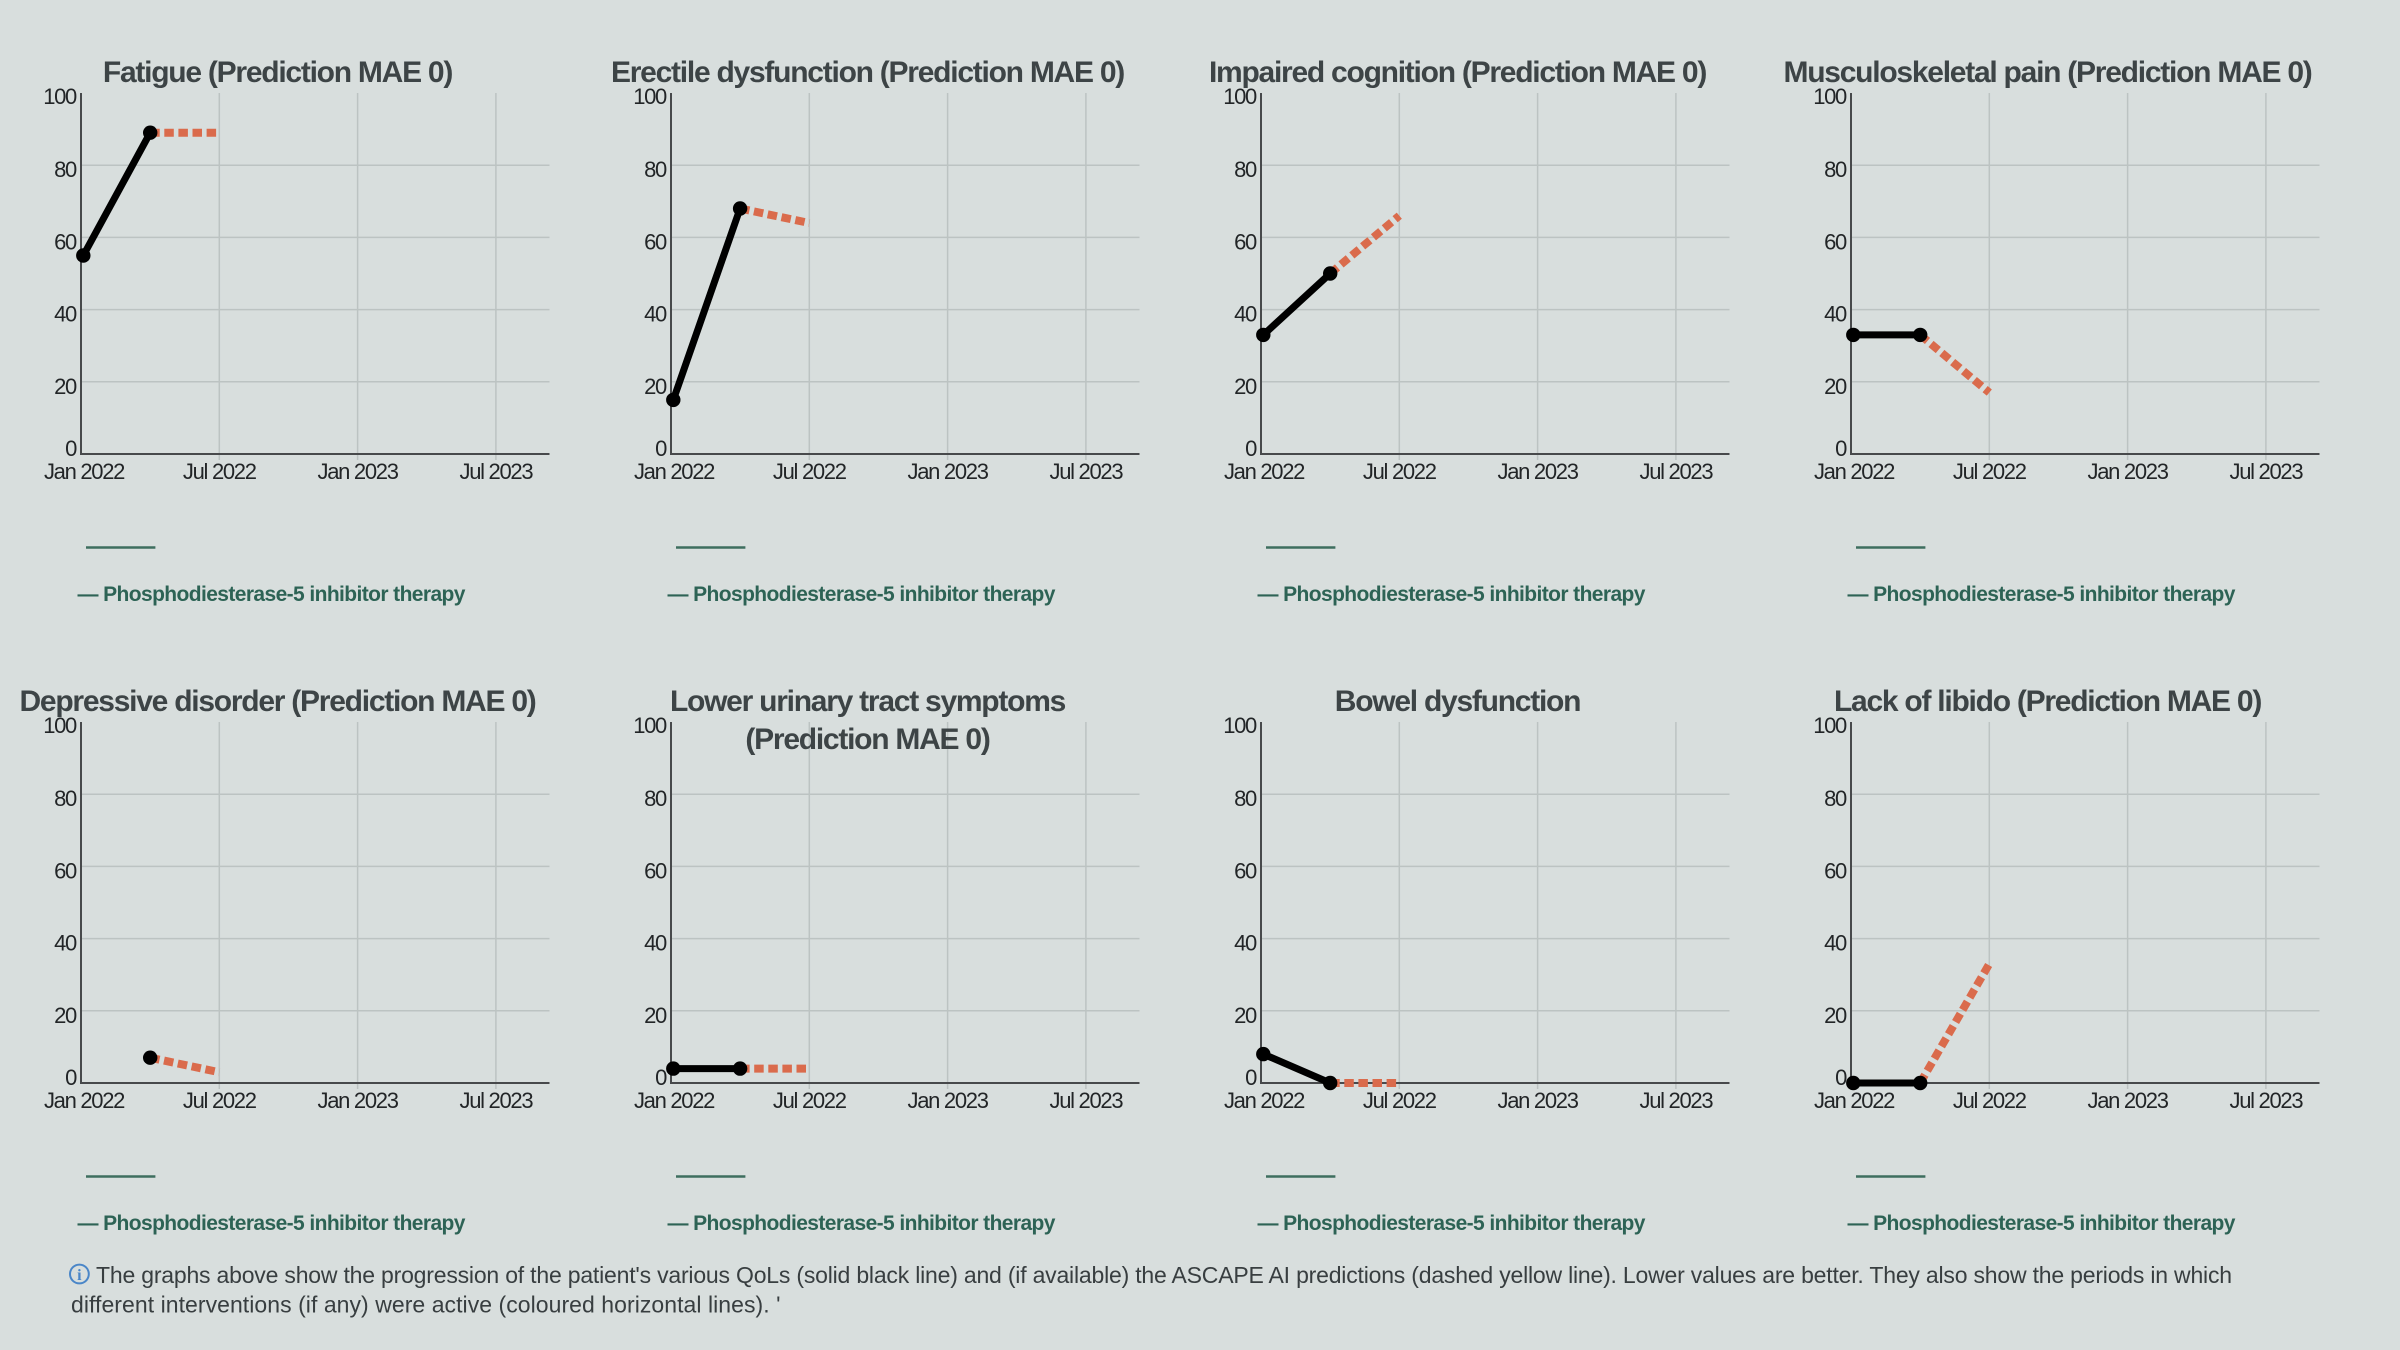  What do you see at coordinates (1457, 701) in the screenshot?
I see `svg-text: Bowel dysfunction` at bounding box center [1457, 701].